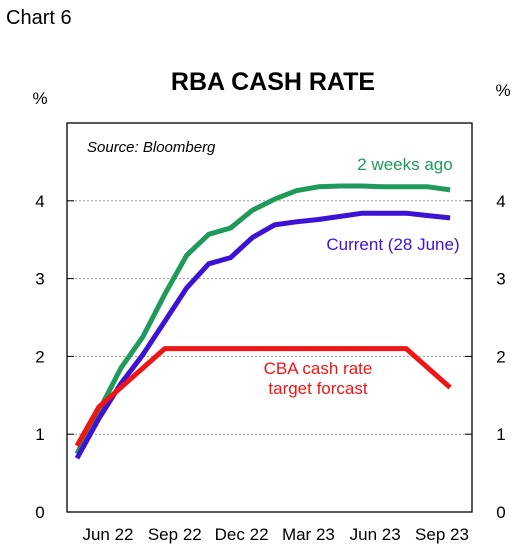 The height and width of the screenshot is (555, 530). What do you see at coordinates (442, 534) in the screenshot?
I see `x-tick-label: Sep 23` at bounding box center [442, 534].